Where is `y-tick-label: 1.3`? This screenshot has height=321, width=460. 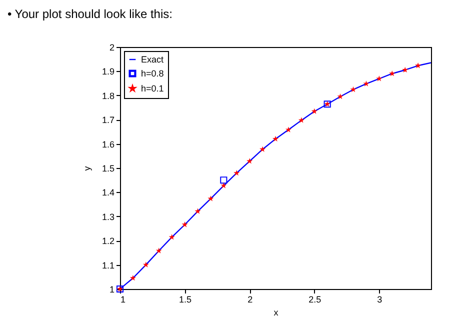
y-tick-label: 1.3 is located at coordinates (108, 217).